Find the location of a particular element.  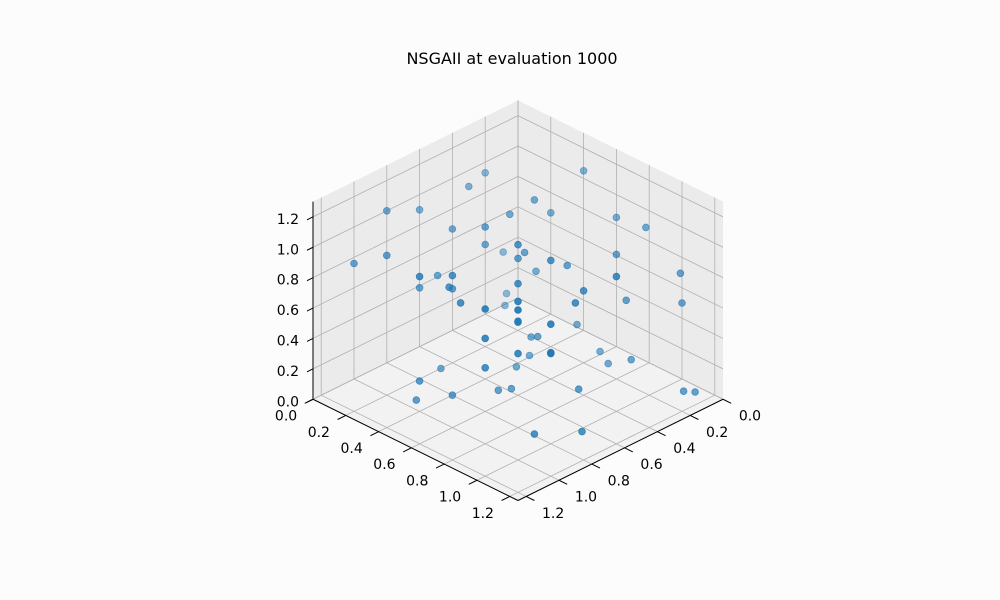

z-tick-label: 1.0 is located at coordinates (288, 250).